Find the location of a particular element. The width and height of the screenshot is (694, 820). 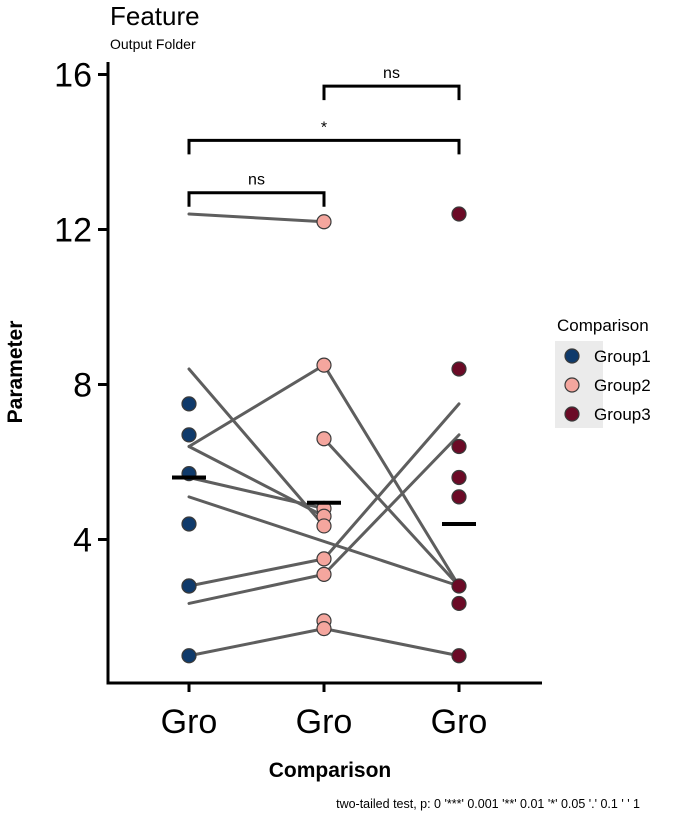

legend-title: Comparison is located at coordinates (603, 325).